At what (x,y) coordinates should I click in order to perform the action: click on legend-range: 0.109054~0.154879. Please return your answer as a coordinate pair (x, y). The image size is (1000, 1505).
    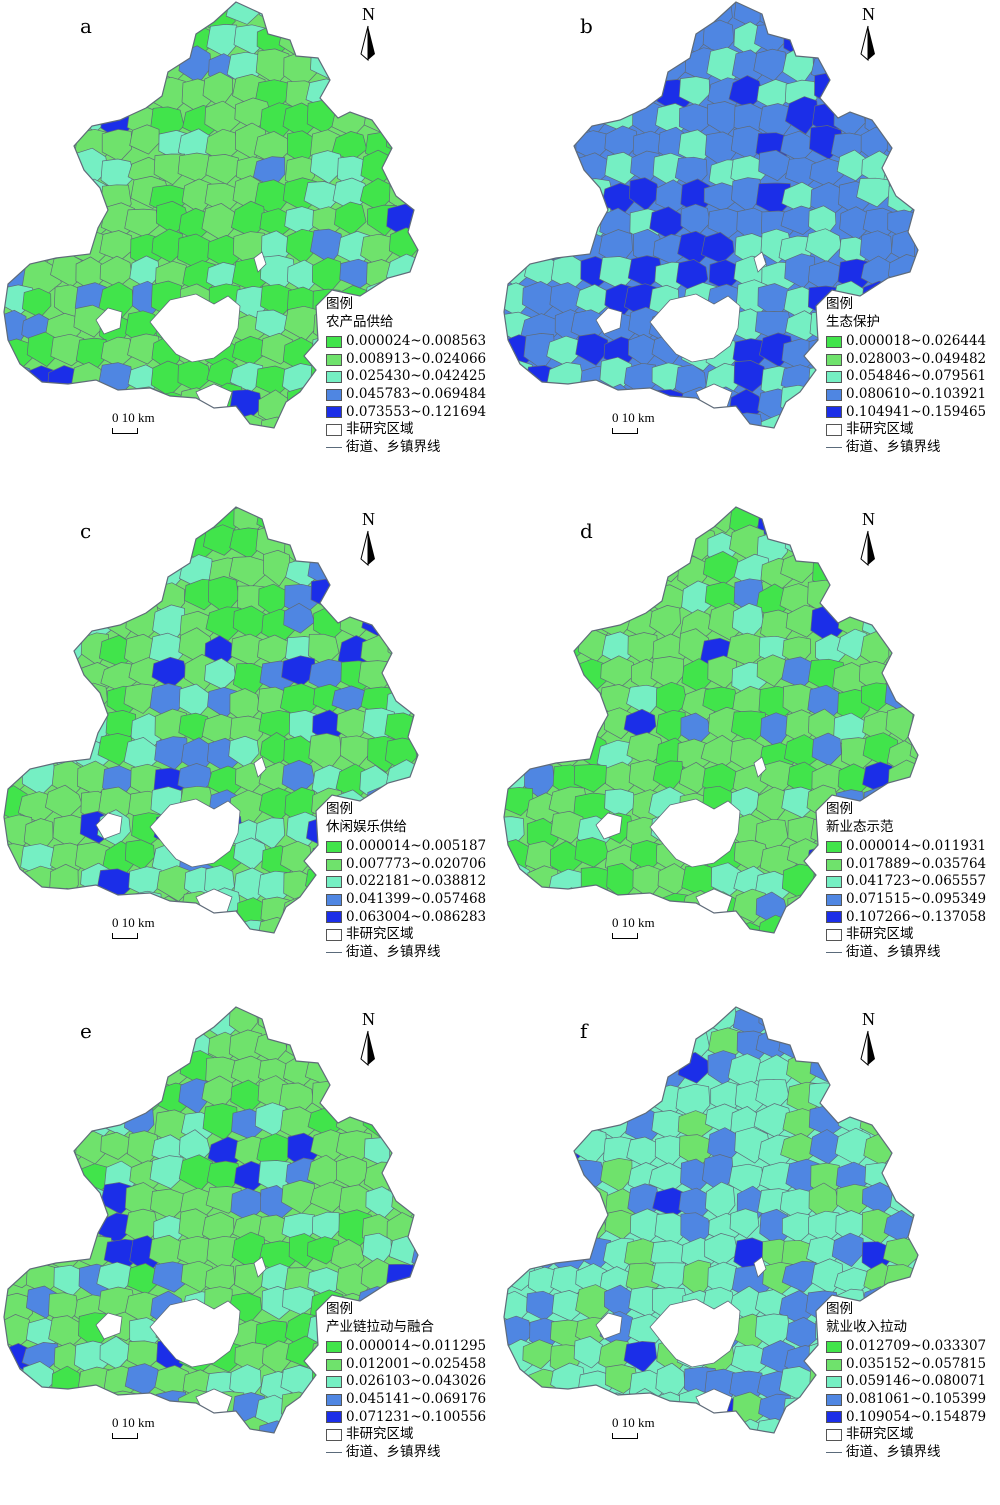
    Looking at the image, I should click on (916, 1416).